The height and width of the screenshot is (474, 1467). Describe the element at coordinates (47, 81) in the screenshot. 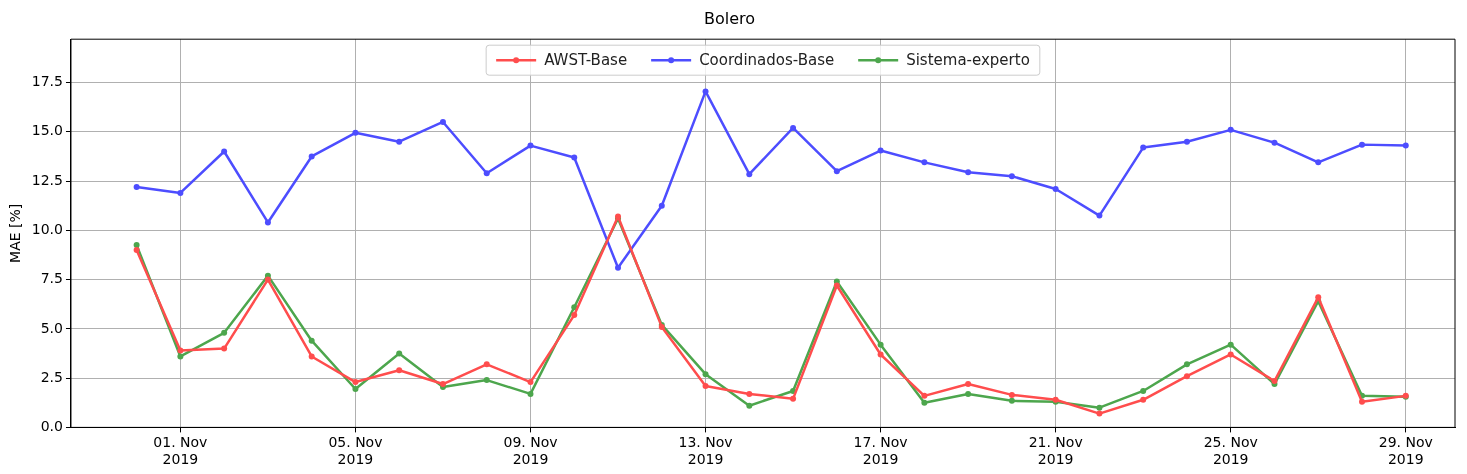

I see `y-tick-label: 17.5` at that location.